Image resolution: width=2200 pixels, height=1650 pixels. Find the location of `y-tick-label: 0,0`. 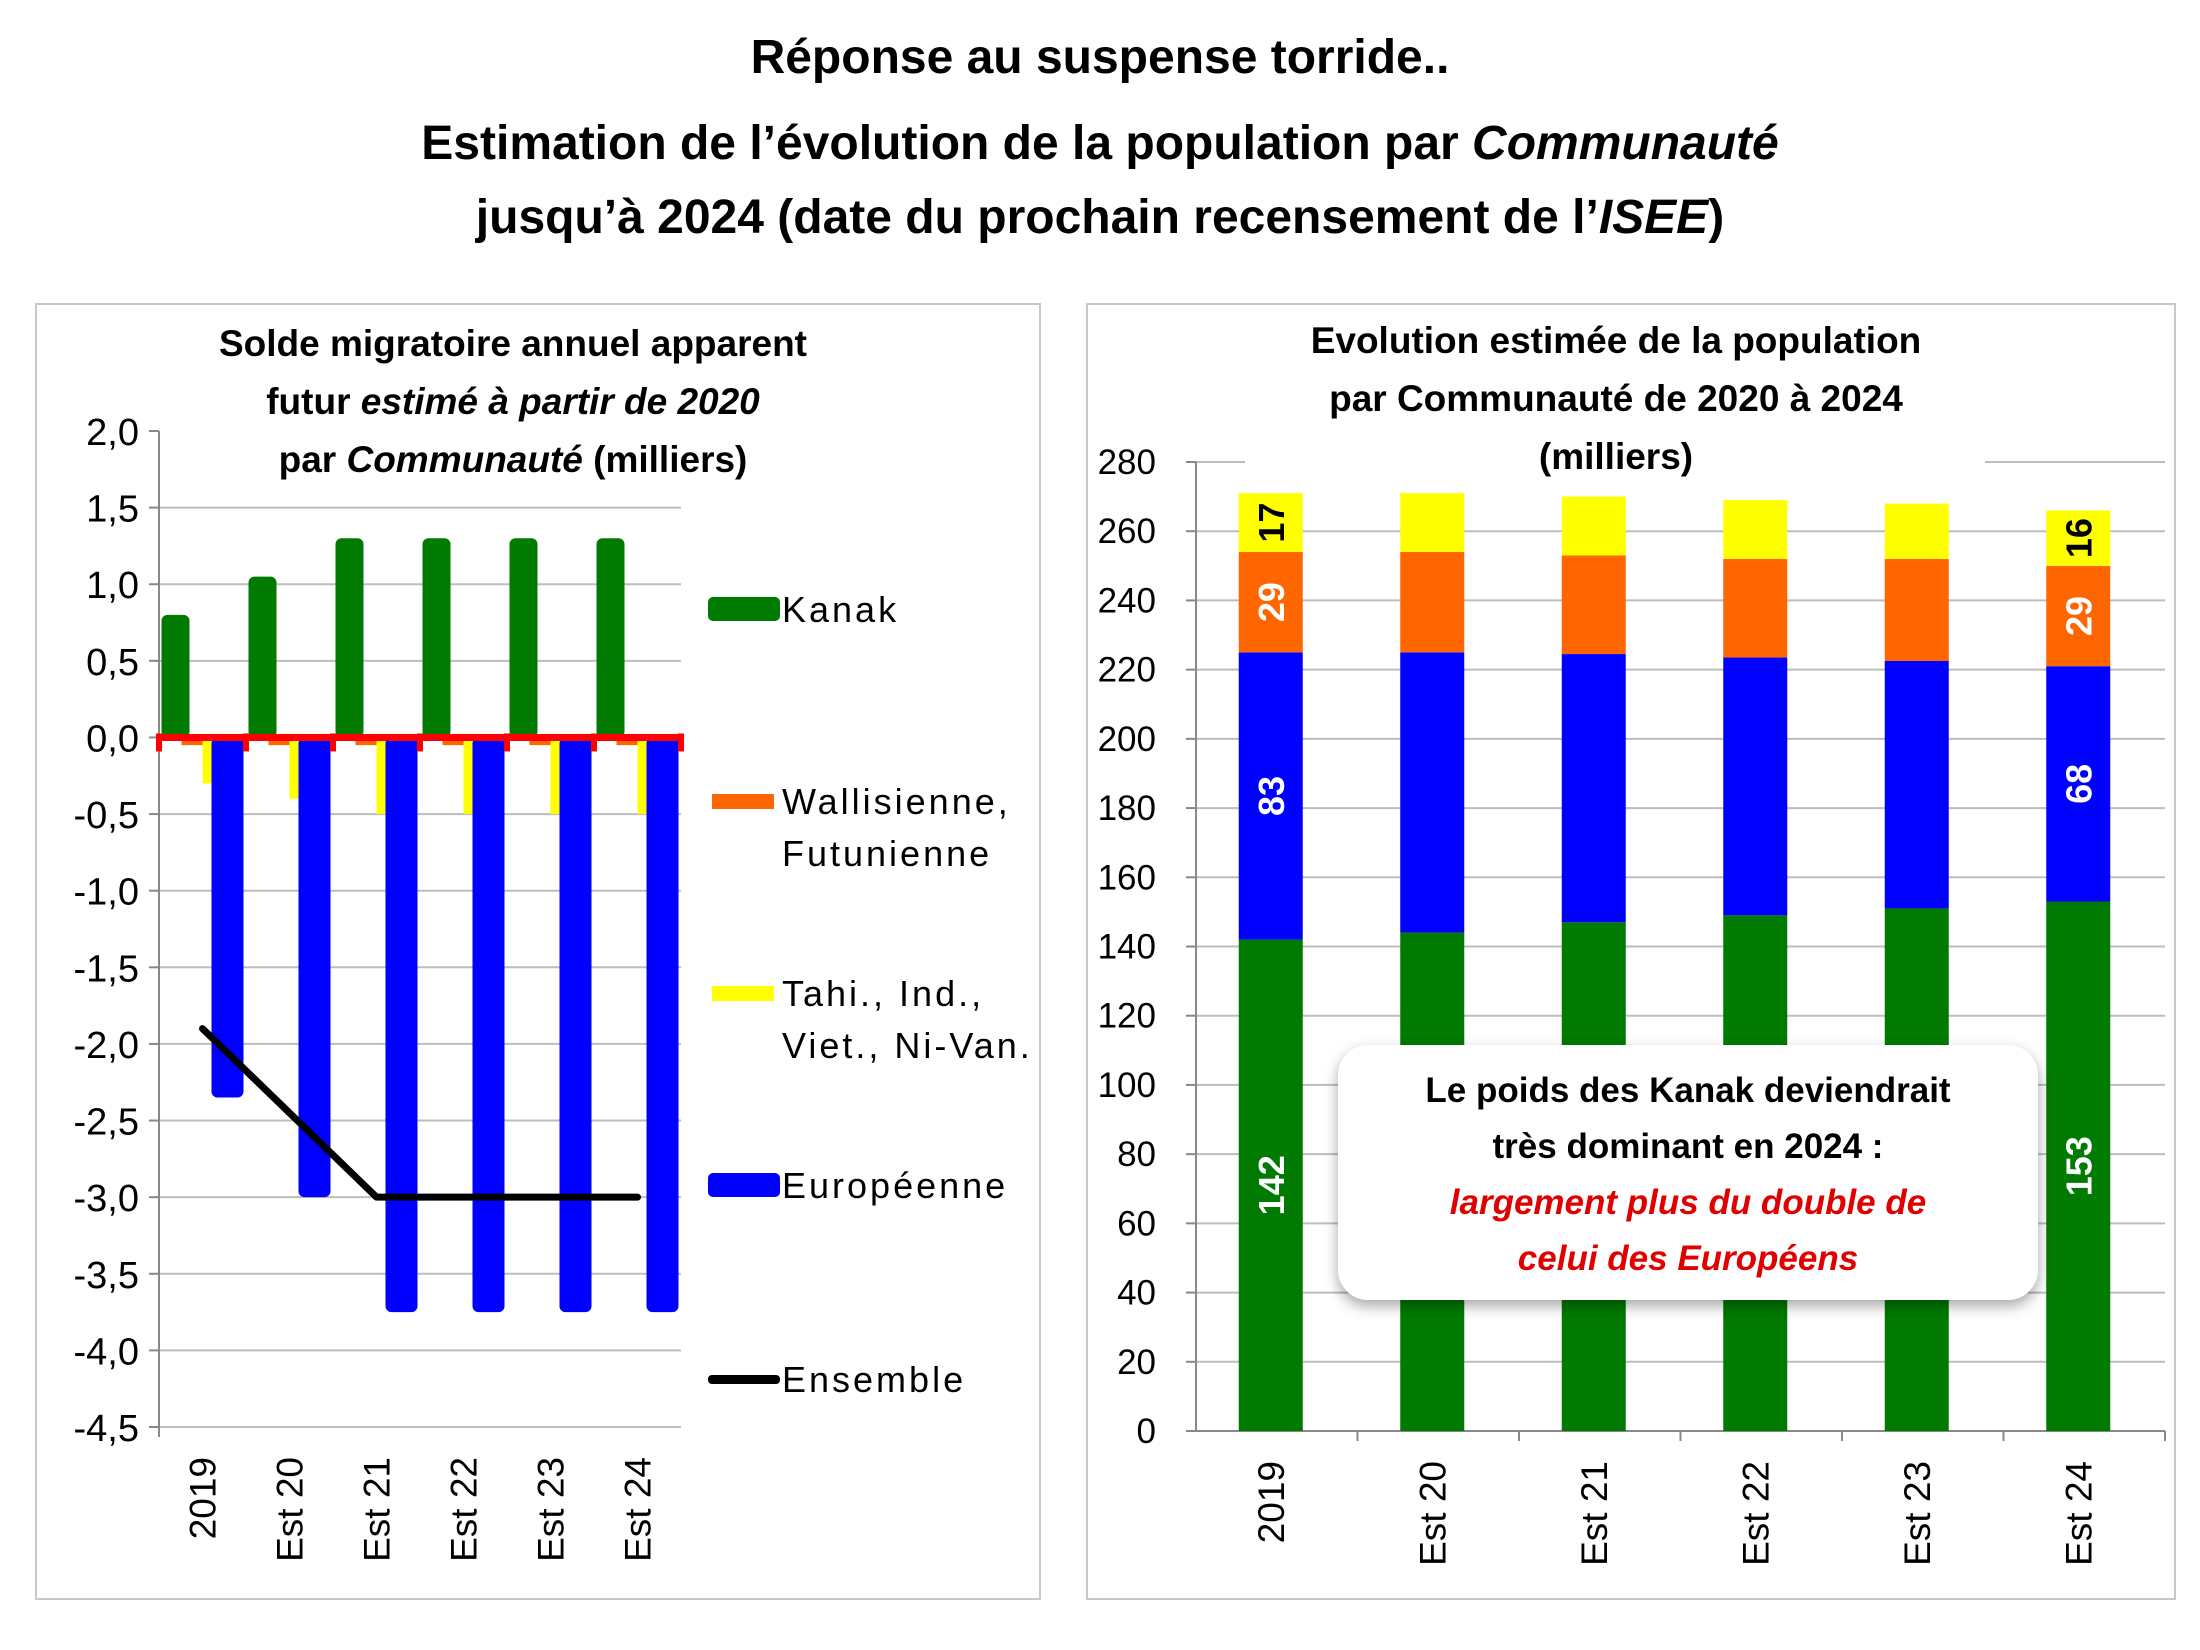

y-tick-label: 0,0 is located at coordinates (112, 739).